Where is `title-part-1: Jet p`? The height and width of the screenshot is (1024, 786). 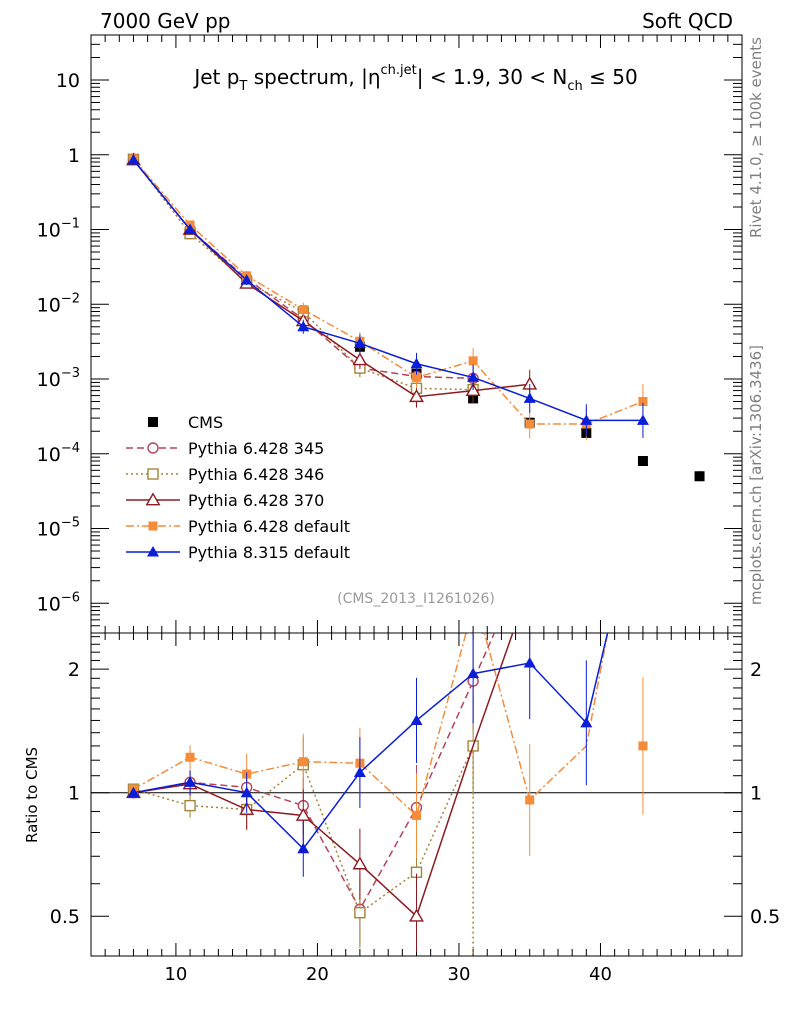
title-part-1: Jet p is located at coordinates (215, 77).